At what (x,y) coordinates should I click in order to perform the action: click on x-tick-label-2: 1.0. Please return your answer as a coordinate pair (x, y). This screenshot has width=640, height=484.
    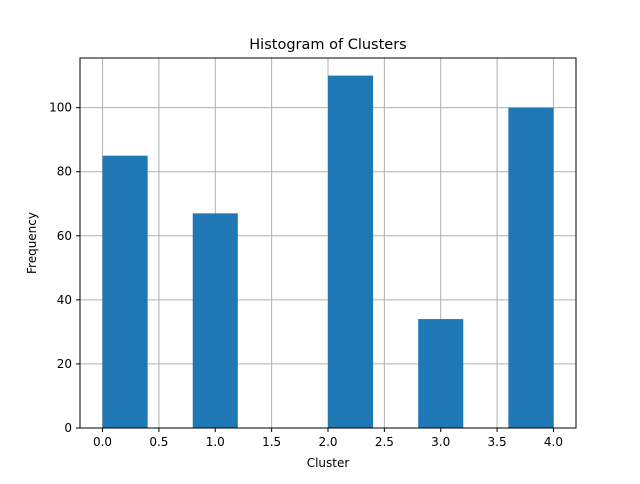
    Looking at the image, I should click on (215, 442).